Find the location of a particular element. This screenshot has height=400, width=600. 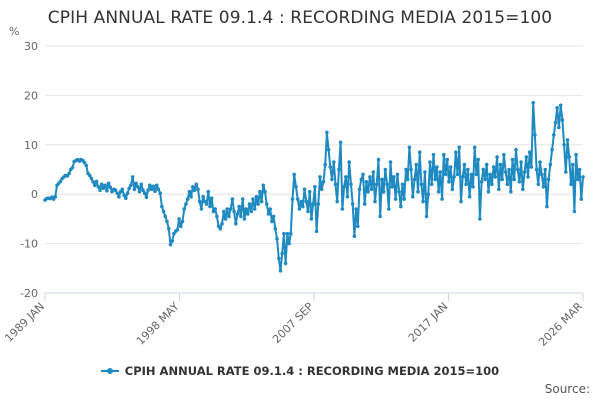

y-tick-label: 20 is located at coordinates (31, 95).